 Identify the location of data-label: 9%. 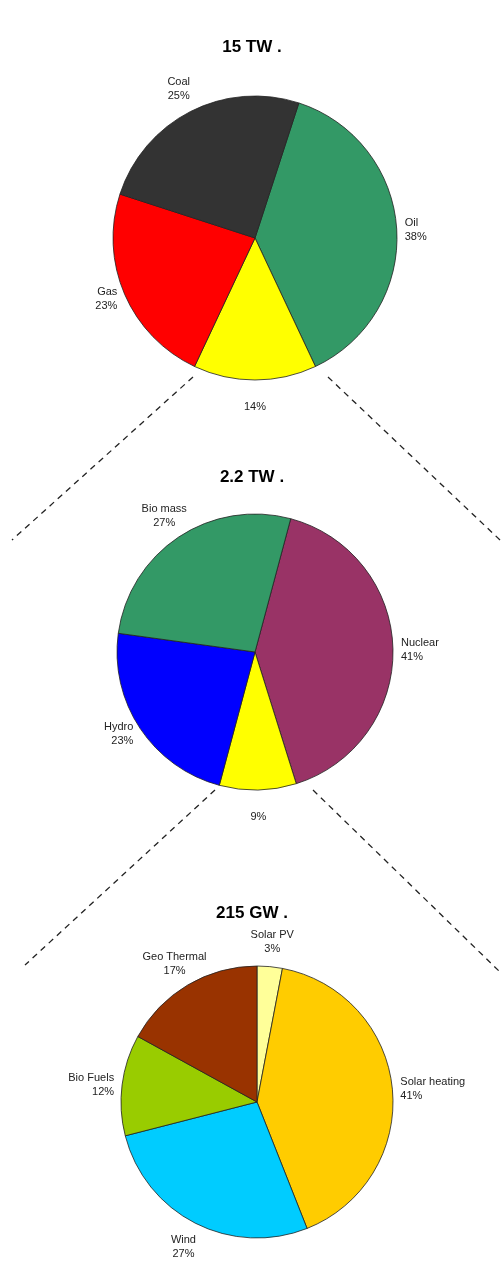
(258, 815).